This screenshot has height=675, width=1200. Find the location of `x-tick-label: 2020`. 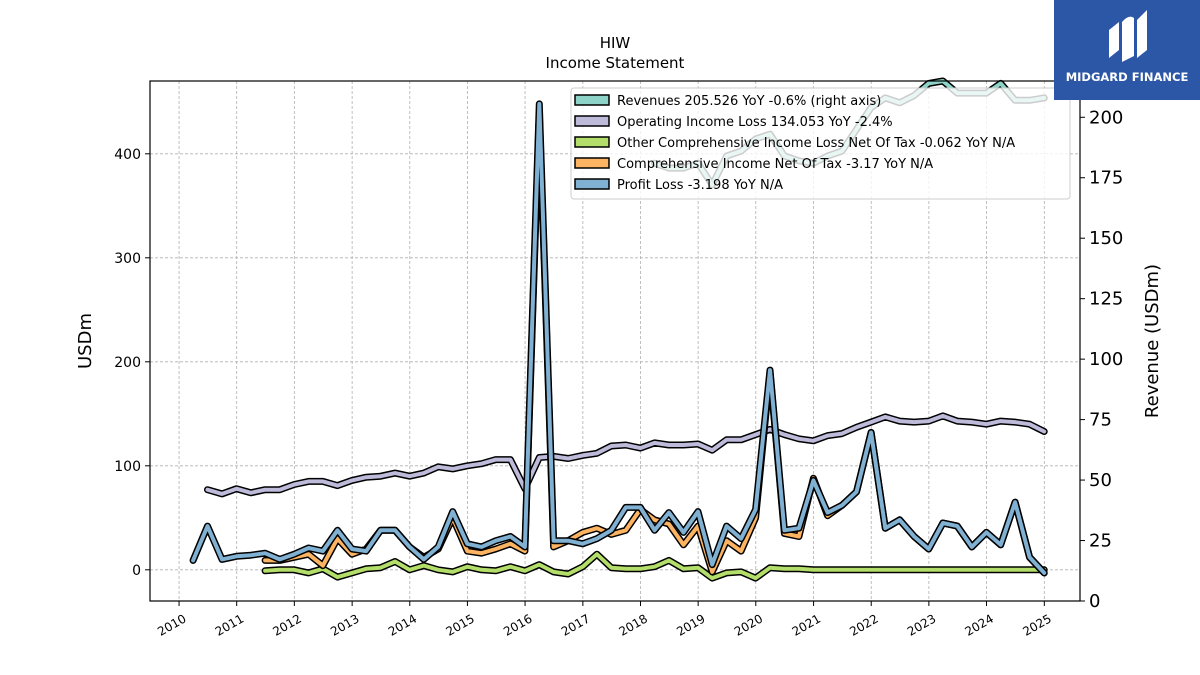

x-tick-label: 2020 is located at coordinates (748, 624).